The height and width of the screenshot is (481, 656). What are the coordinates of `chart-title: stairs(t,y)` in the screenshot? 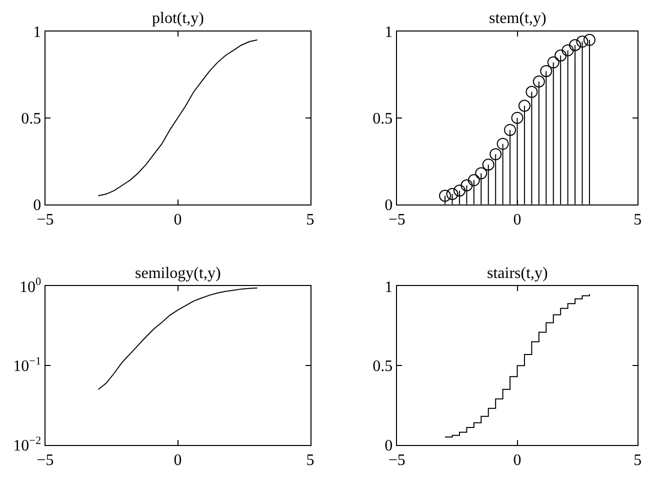 It's located at (517, 273).